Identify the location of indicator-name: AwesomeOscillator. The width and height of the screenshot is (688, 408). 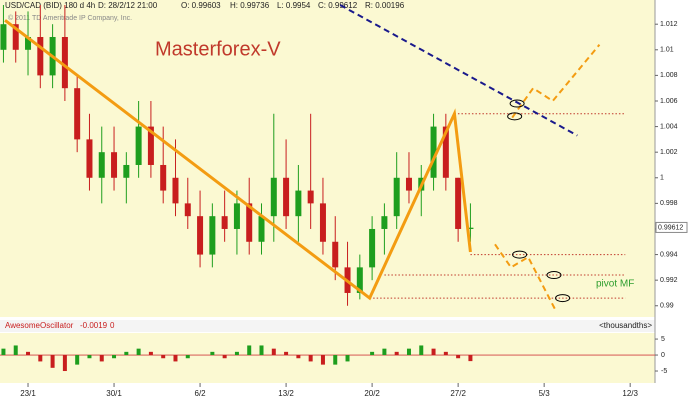
(39, 325).